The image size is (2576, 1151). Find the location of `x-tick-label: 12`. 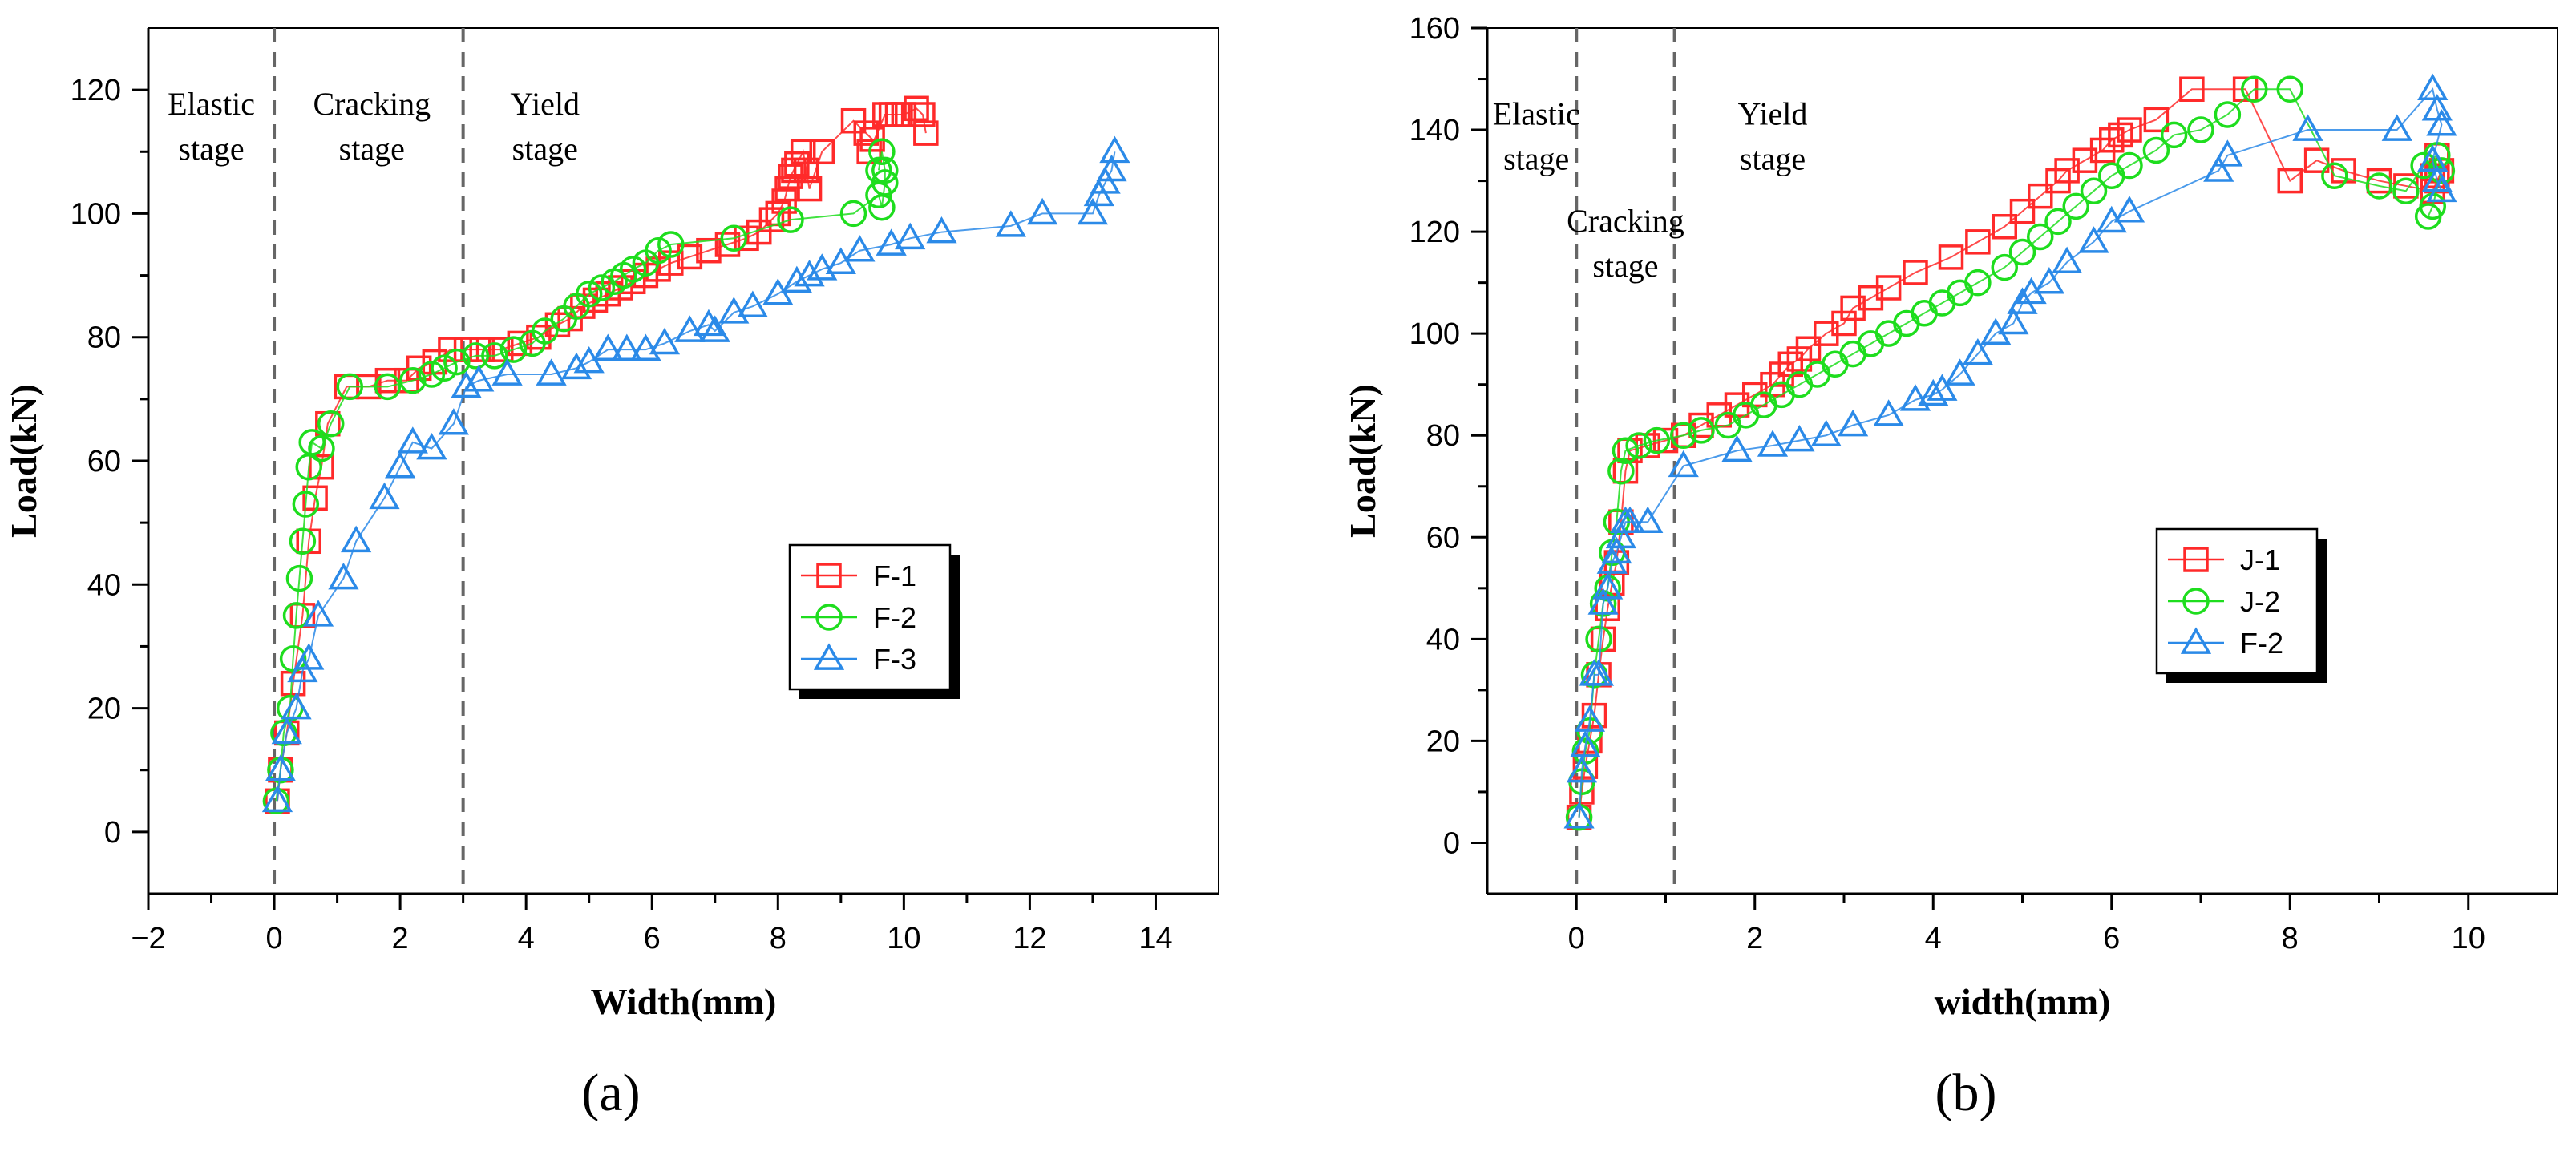

x-tick-label: 12 is located at coordinates (1029, 938).